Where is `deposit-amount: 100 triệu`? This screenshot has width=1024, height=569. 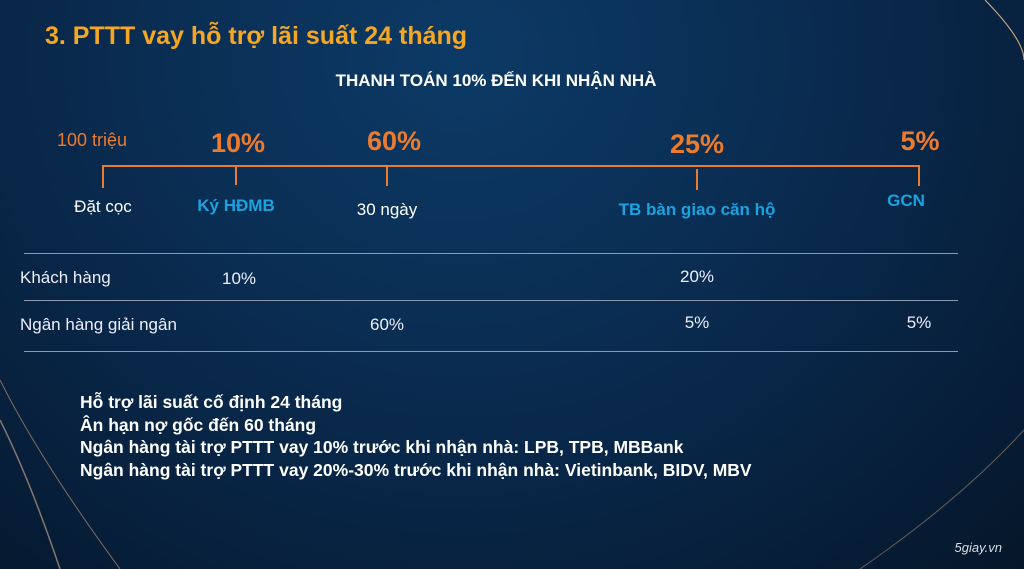
deposit-amount: 100 triệu is located at coordinates (92, 140).